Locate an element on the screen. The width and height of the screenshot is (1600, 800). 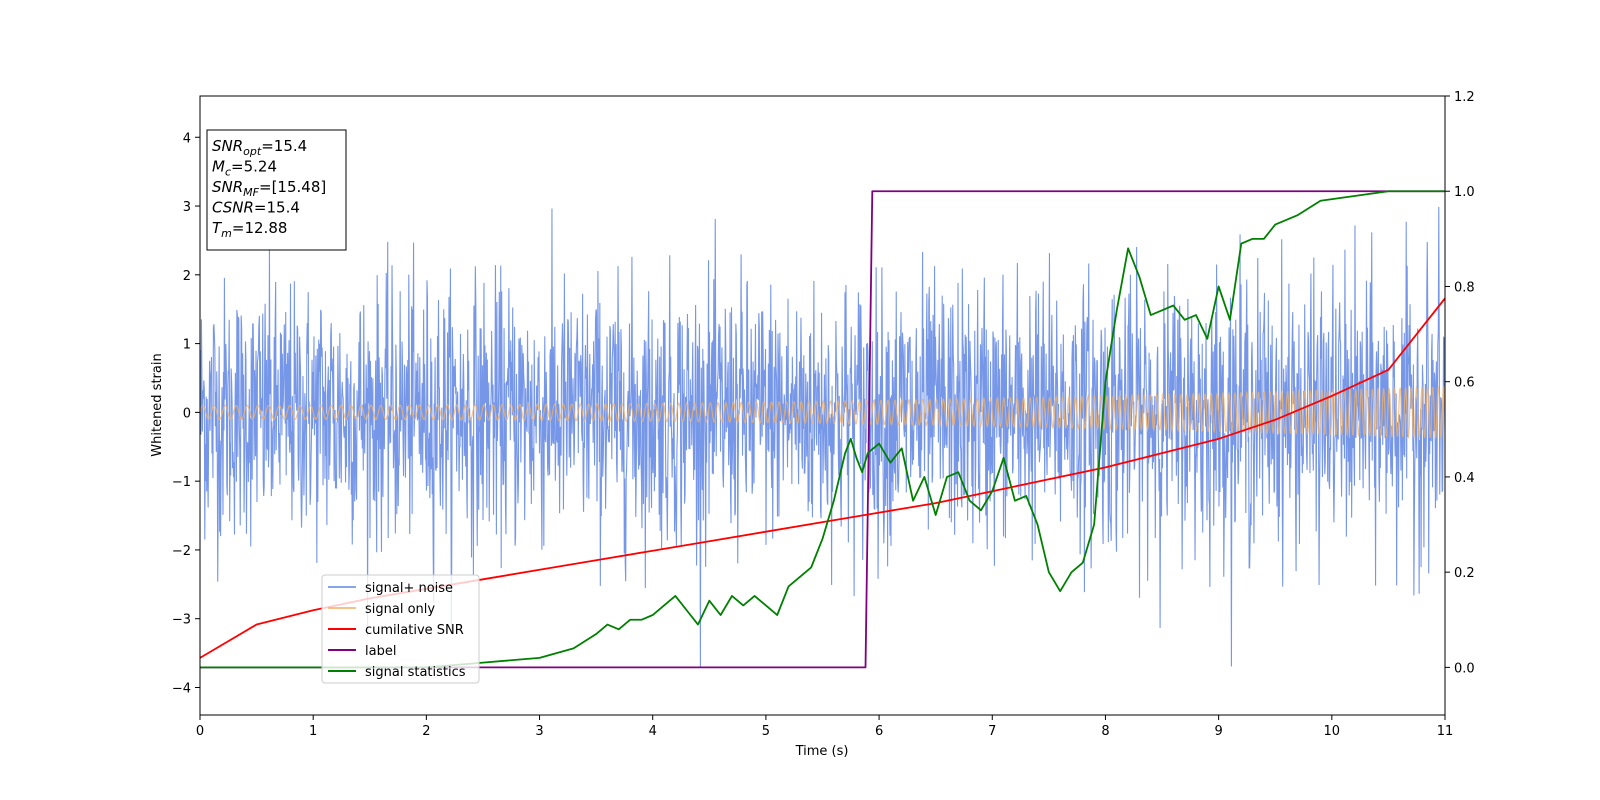
annotation-line: SNRMF=[15.48] is located at coordinates (269, 188).